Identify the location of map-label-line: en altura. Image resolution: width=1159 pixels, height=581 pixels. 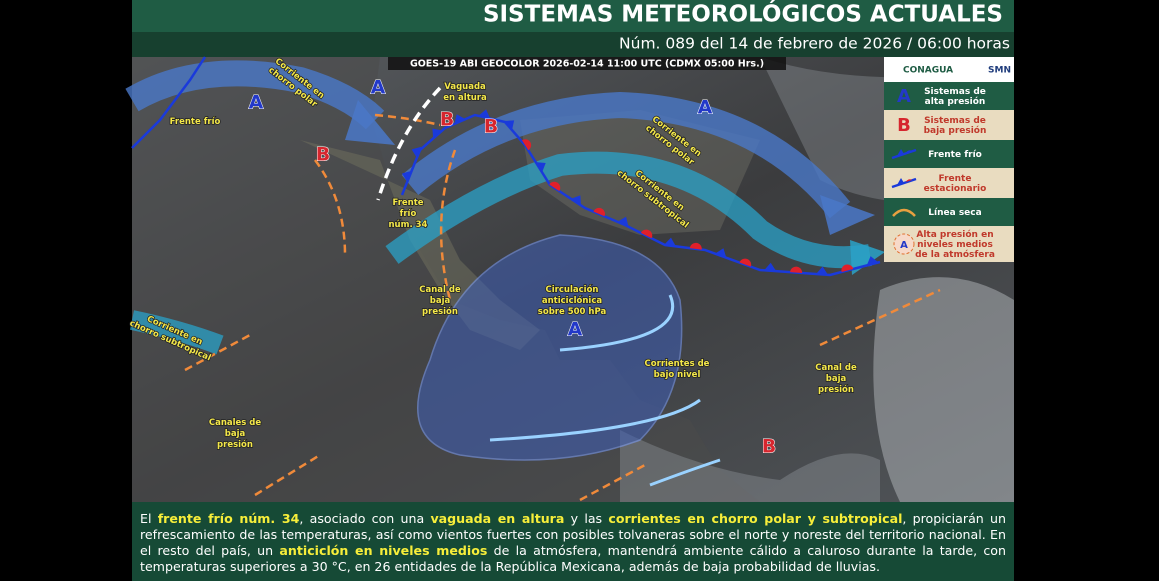
(465, 98).